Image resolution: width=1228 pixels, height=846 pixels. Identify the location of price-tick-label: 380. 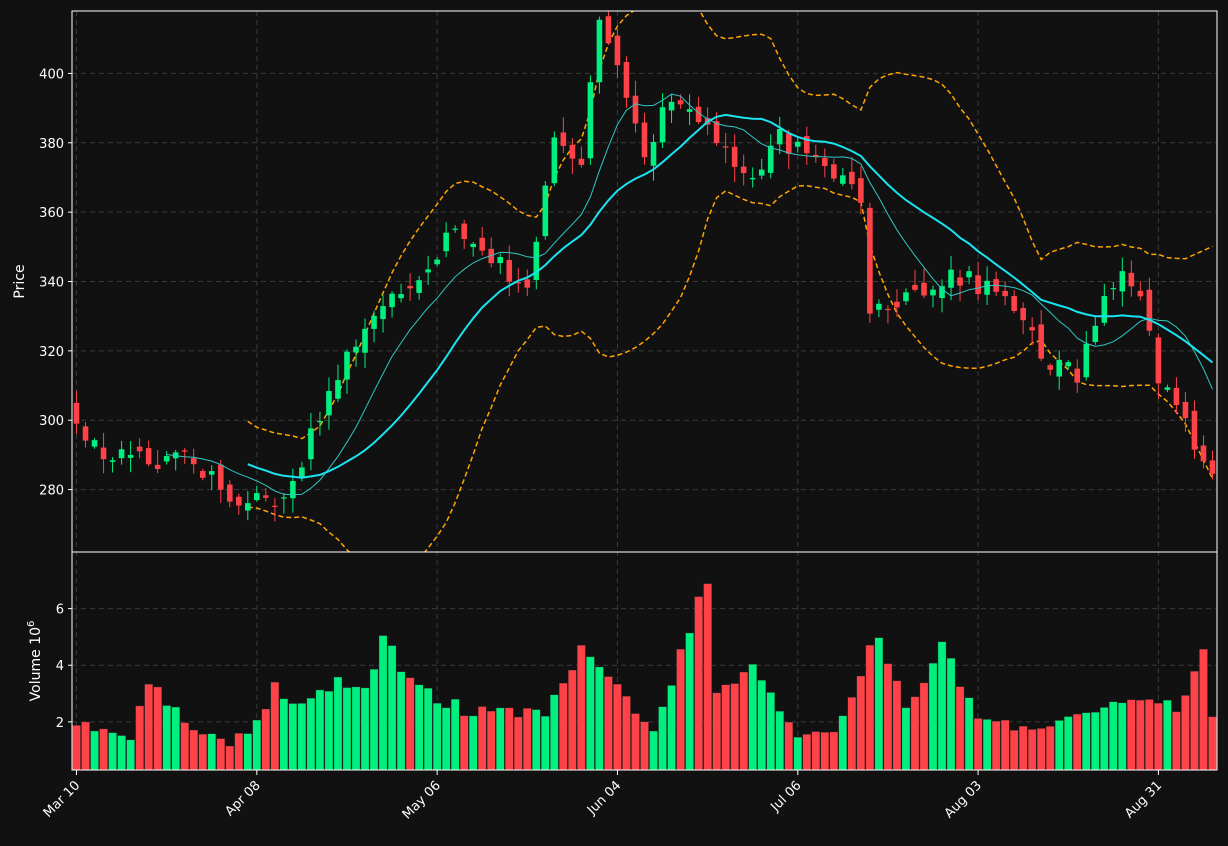
(51, 144).